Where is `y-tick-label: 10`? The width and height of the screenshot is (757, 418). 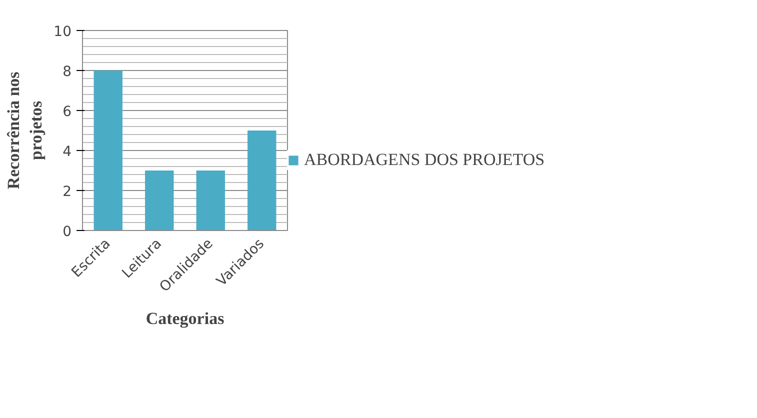
y-tick-label: 10 is located at coordinates (63, 32).